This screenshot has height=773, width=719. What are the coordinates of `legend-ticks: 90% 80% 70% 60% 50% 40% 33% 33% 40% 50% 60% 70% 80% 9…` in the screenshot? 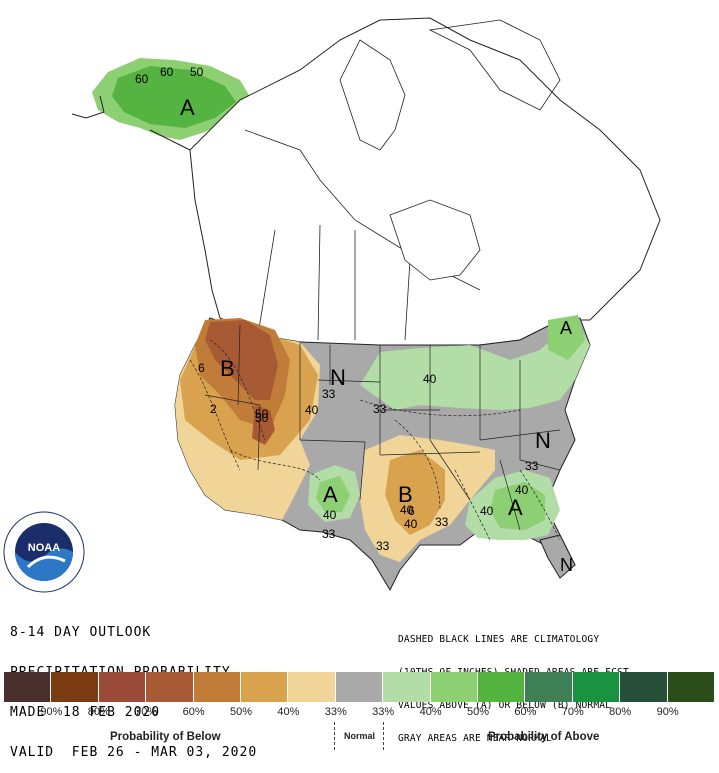 It's located at (359, 713).